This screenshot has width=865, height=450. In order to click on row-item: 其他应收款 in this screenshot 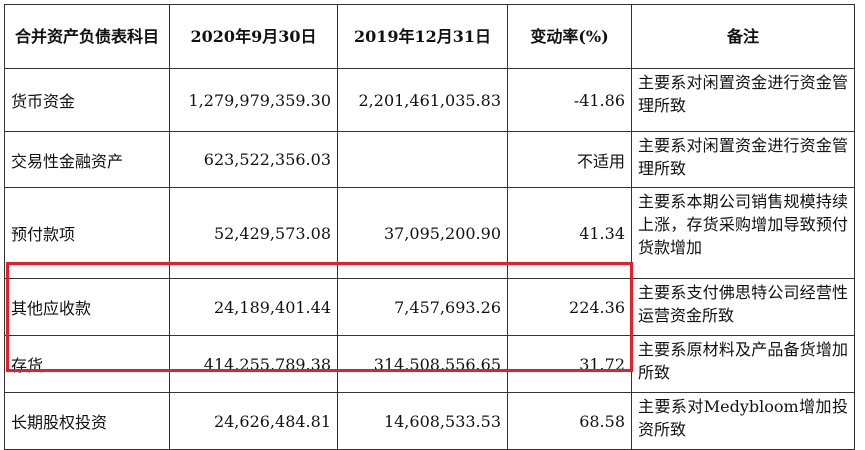, I will do `click(87, 307)`.